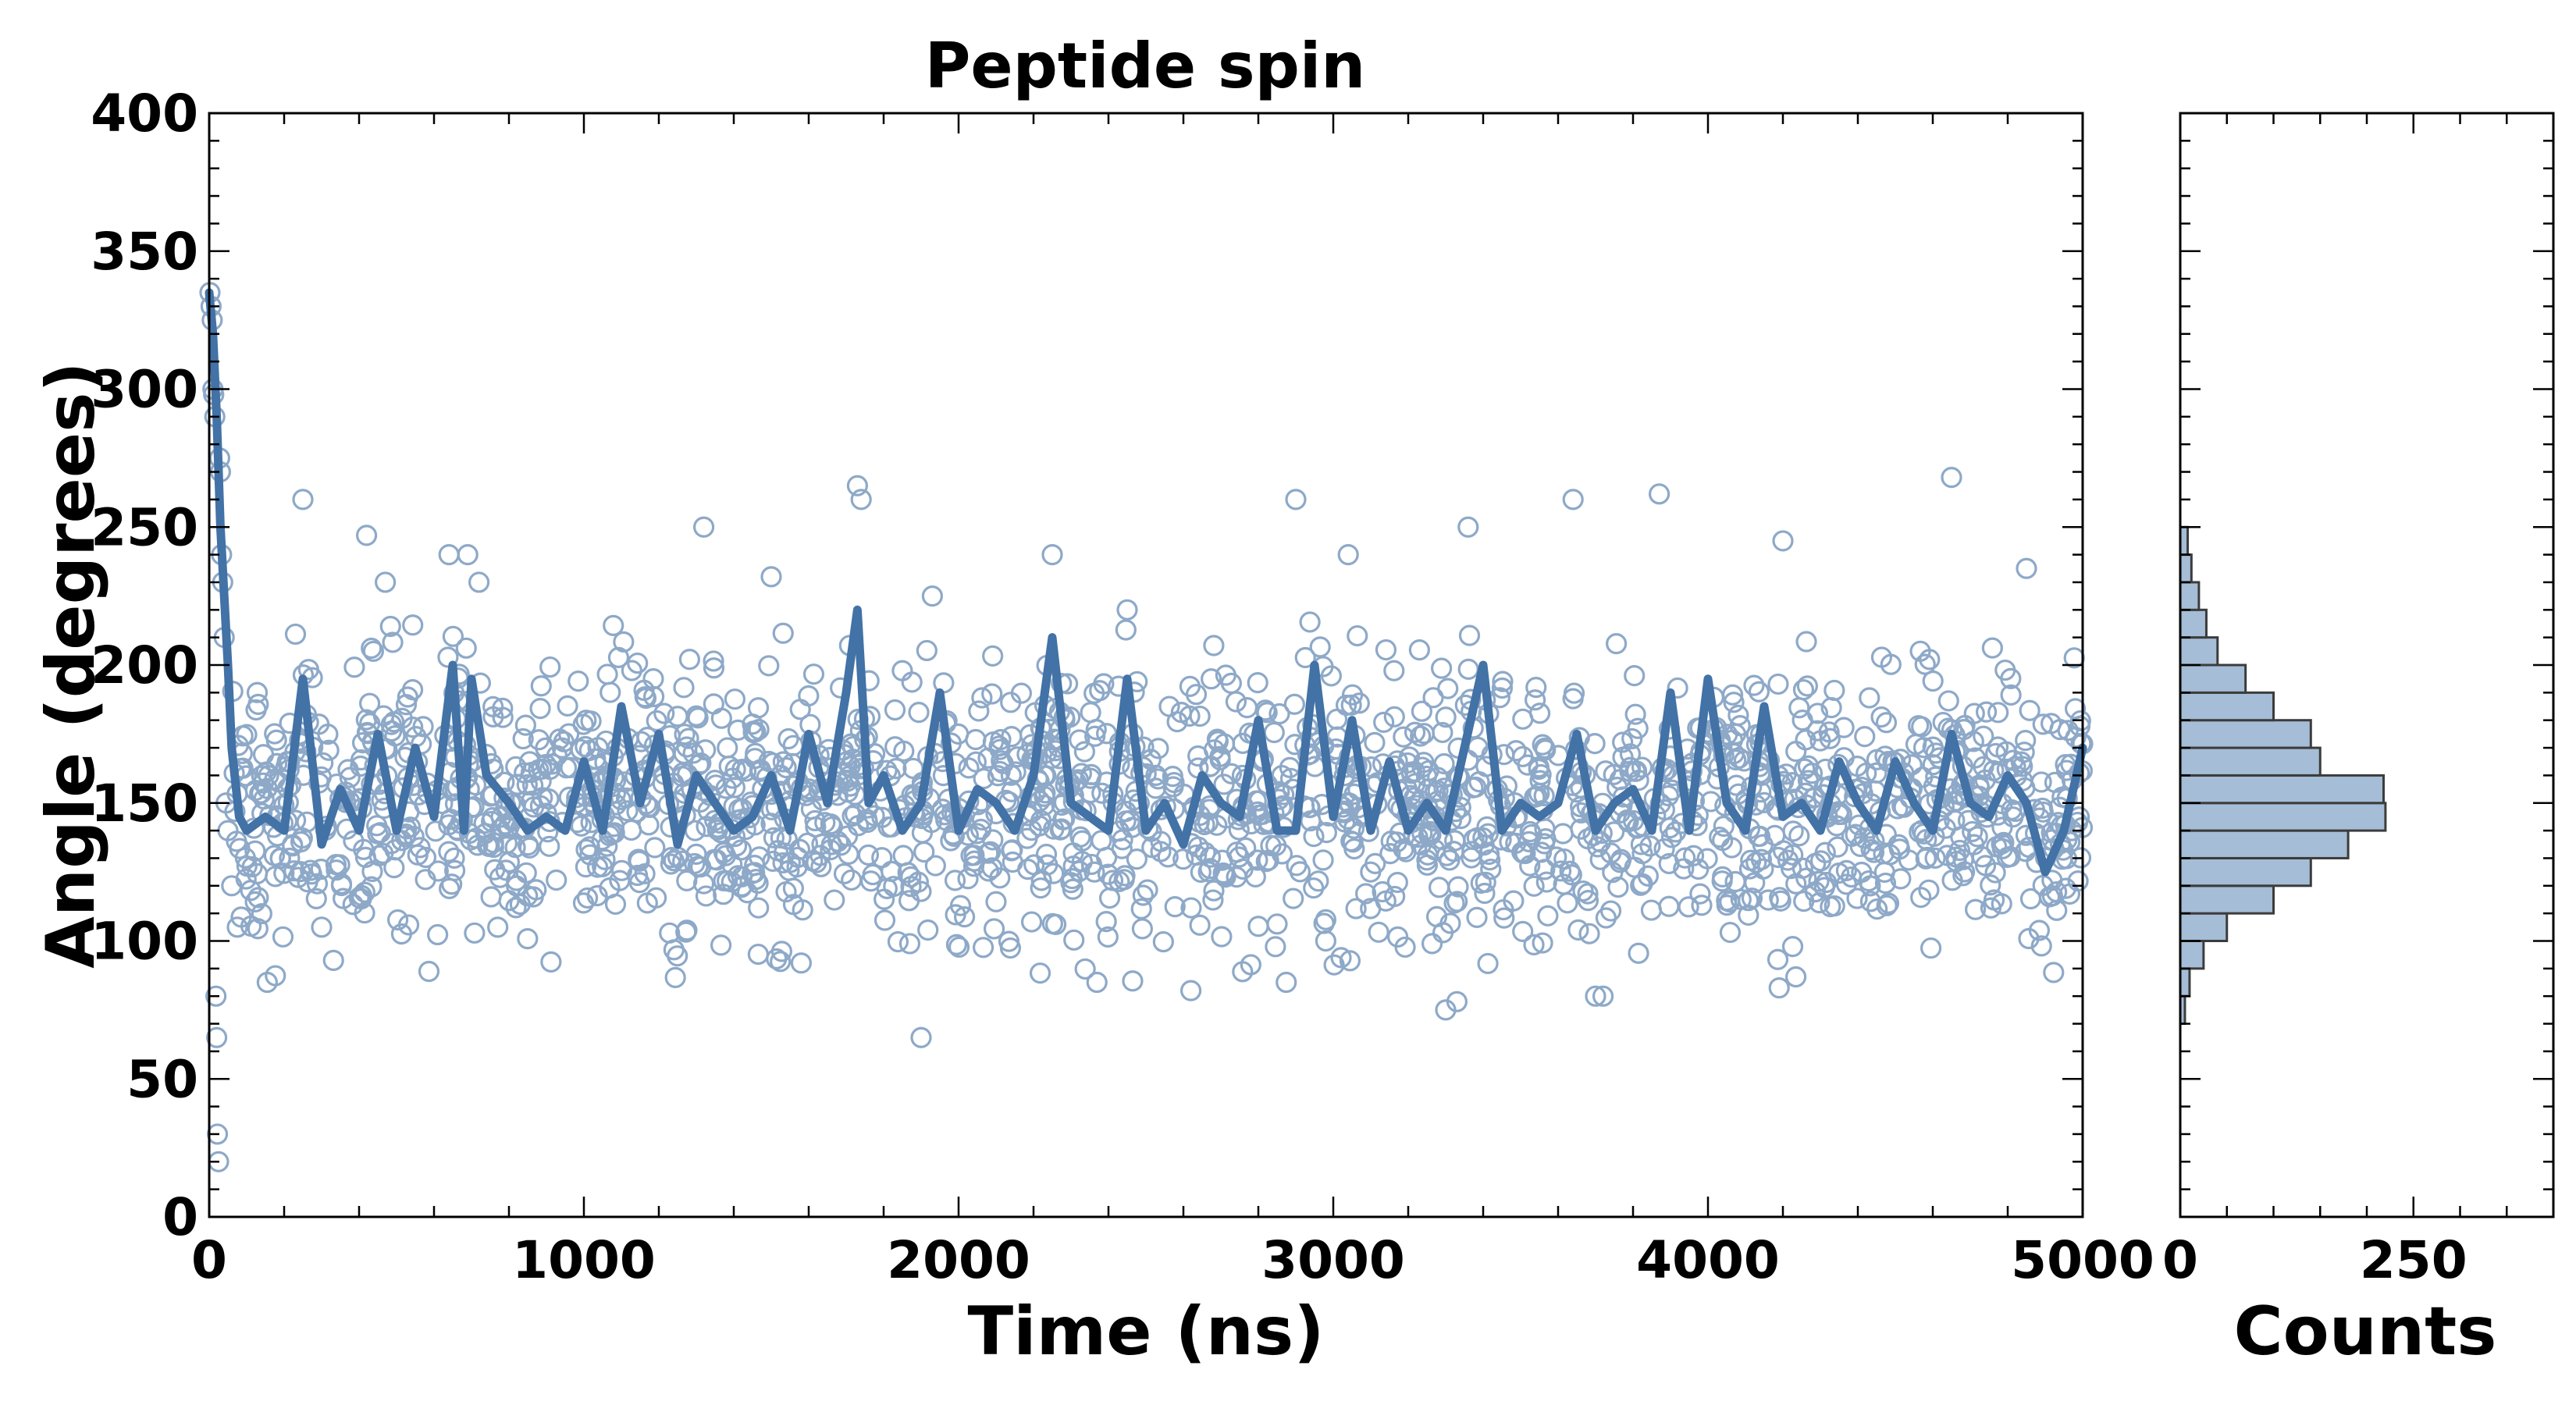 This screenshot has height=1405, width=2576. Describe the element at coordinates (2357, 701) in the screenshot. I see `histogram-axis-ticks: 0 250` at that location.